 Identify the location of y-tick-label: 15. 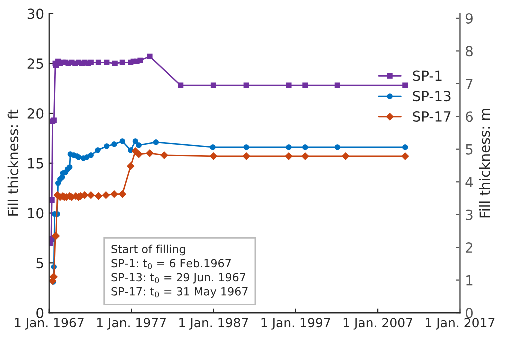
(36, 163).